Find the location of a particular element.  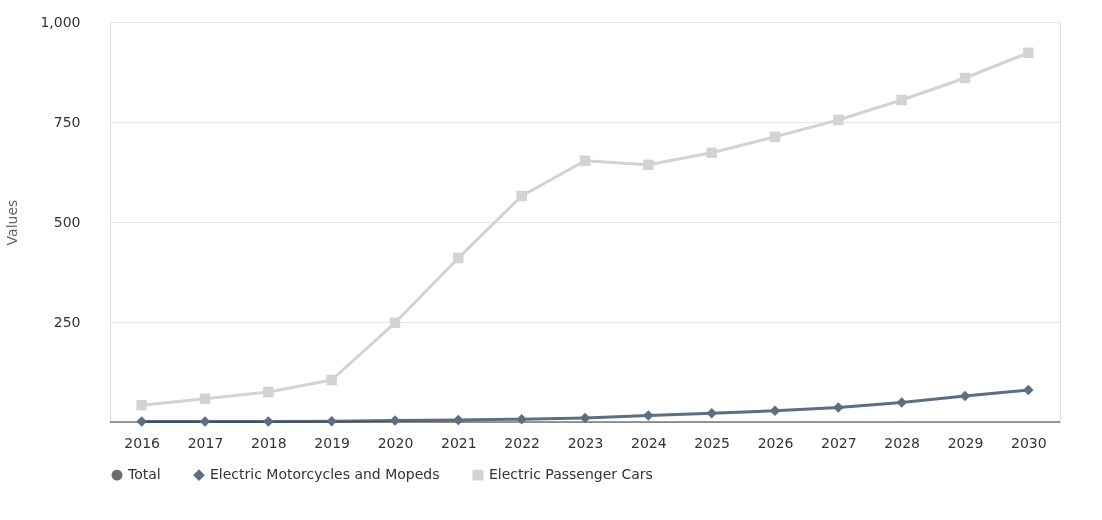

x-tick-label: 2016 is located at coordinates (142, 442).